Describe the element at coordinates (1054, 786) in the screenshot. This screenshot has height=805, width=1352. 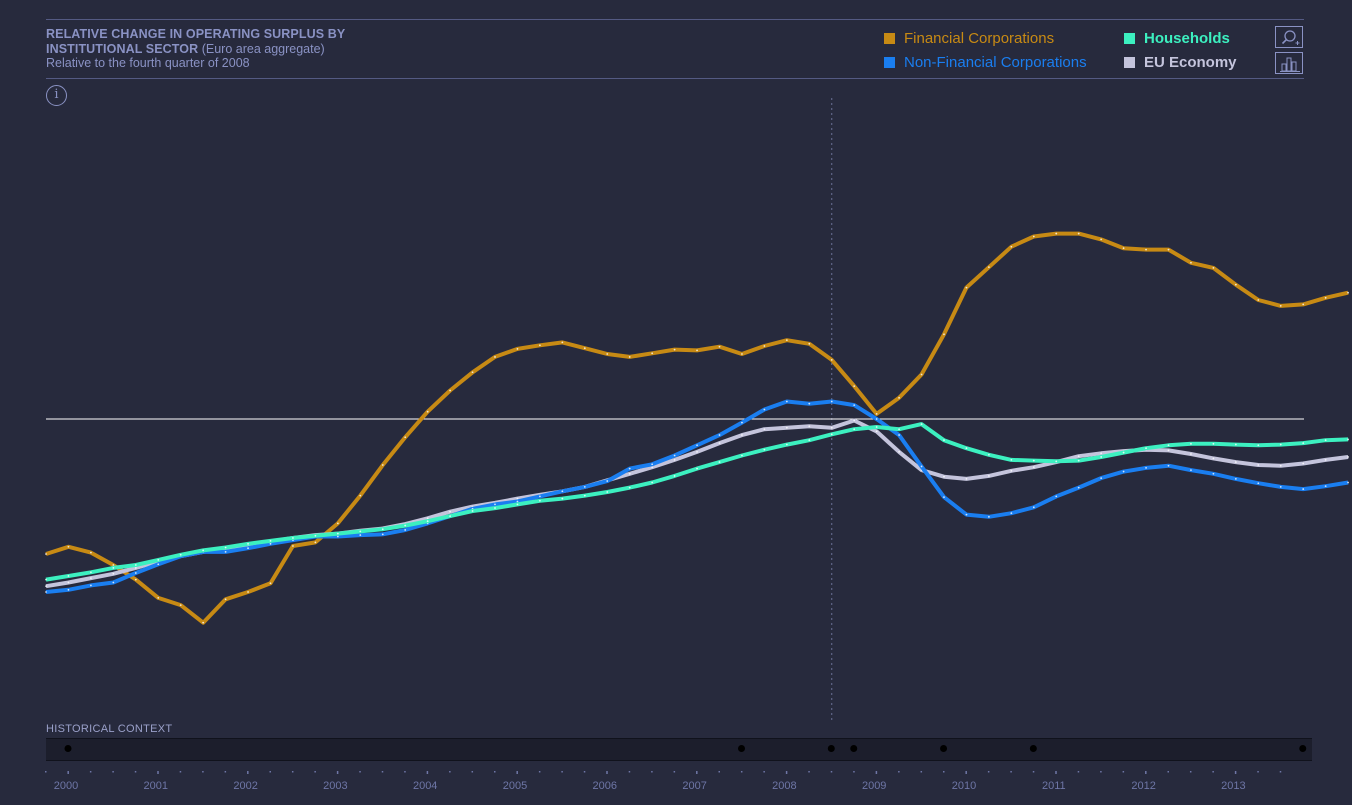
I see `year-tick-label: 2011` at that location.